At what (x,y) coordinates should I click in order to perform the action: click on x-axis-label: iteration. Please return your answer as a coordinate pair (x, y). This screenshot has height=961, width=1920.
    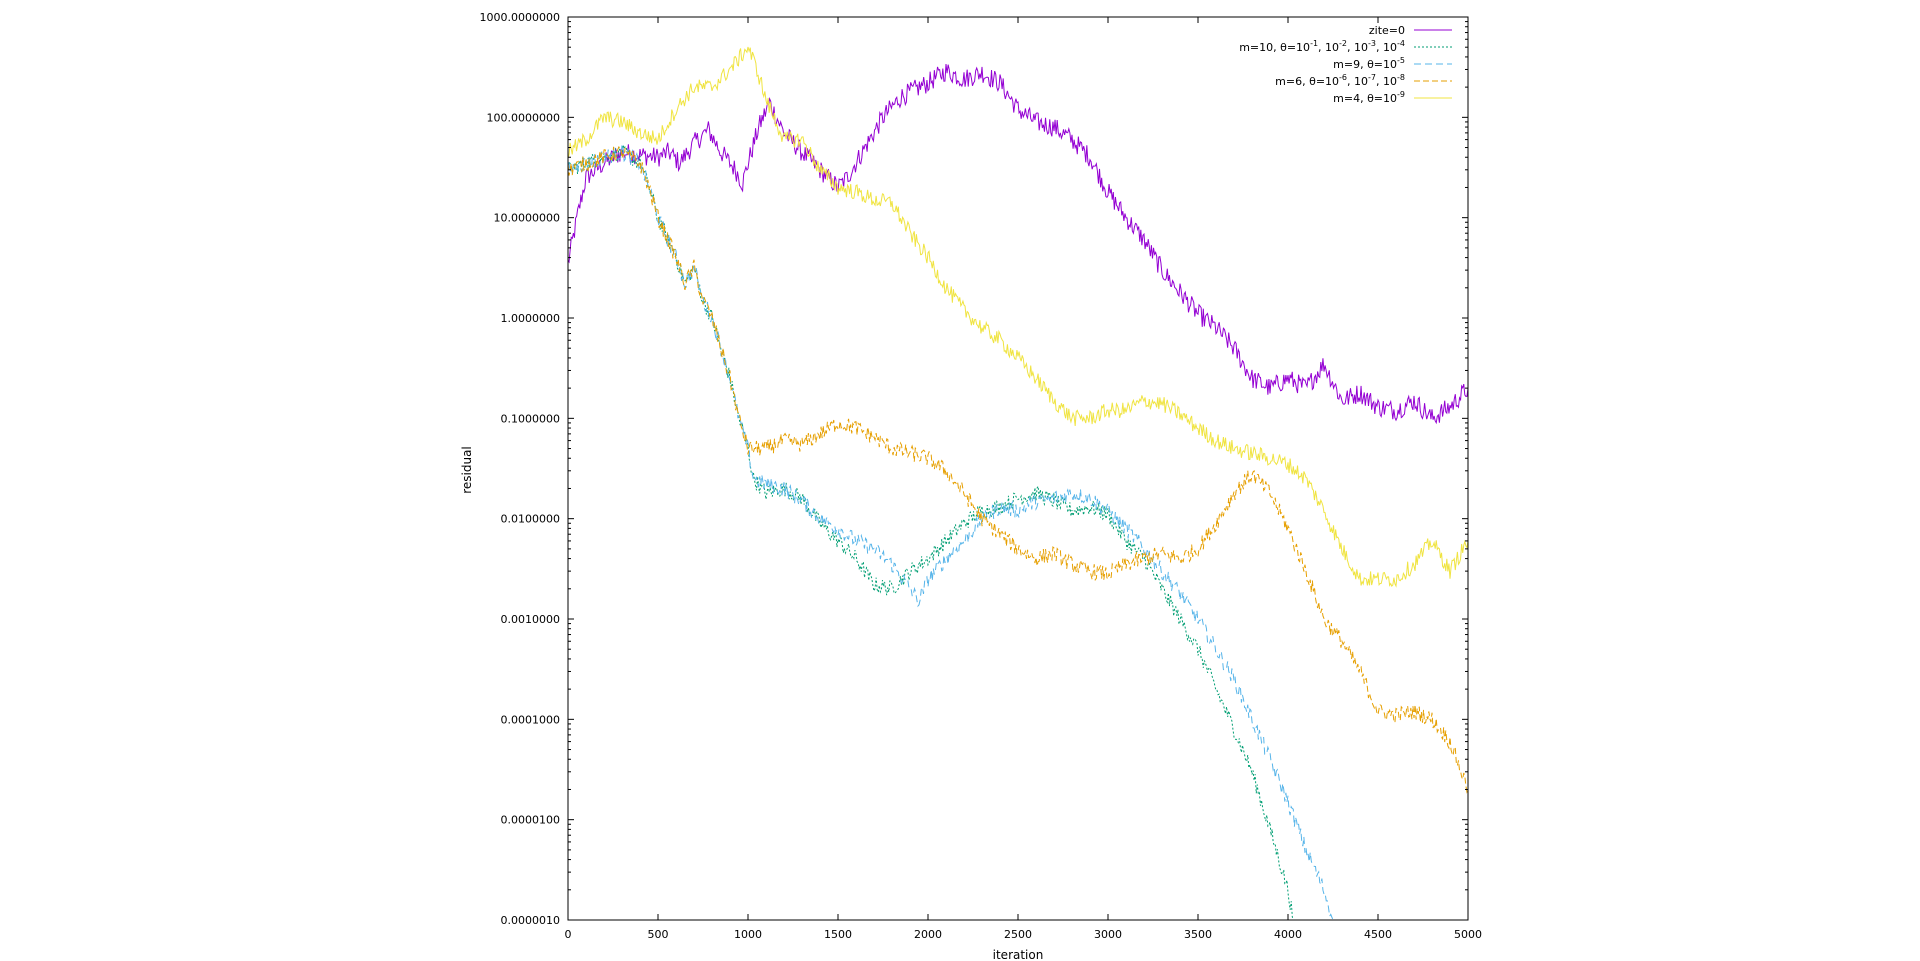
    Looking at the image, I should click on (1018, 954).